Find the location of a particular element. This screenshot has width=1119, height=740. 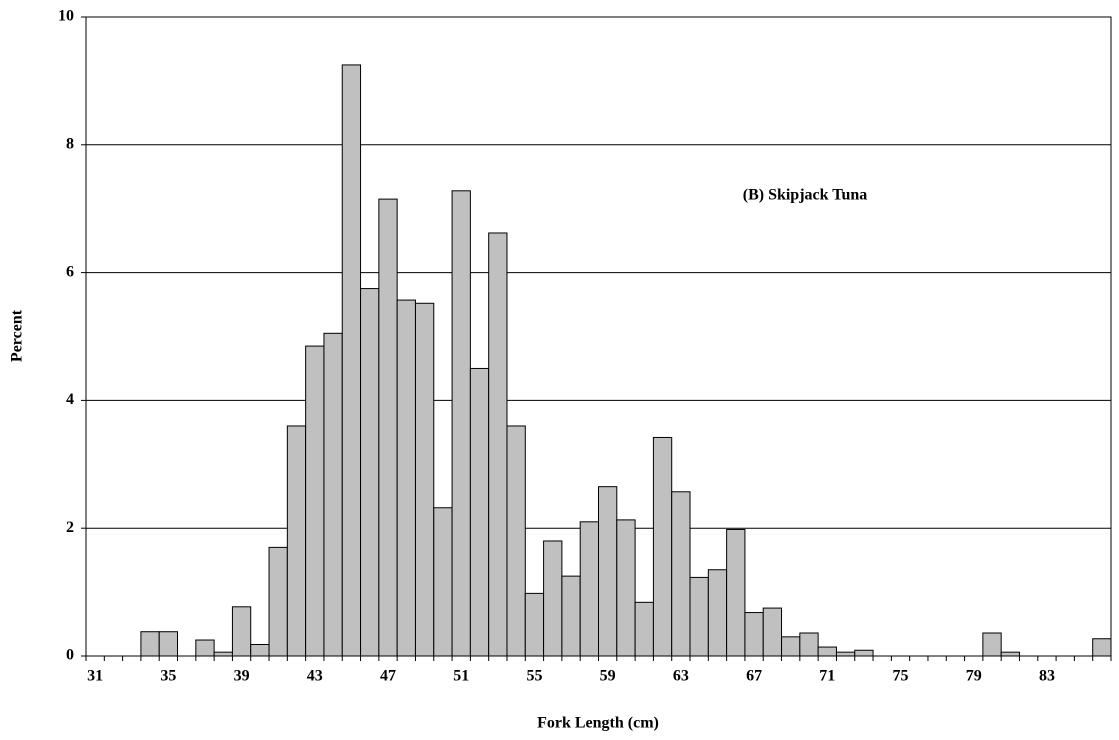

y-tick-label: 8 is located at coordinates (70, 143).